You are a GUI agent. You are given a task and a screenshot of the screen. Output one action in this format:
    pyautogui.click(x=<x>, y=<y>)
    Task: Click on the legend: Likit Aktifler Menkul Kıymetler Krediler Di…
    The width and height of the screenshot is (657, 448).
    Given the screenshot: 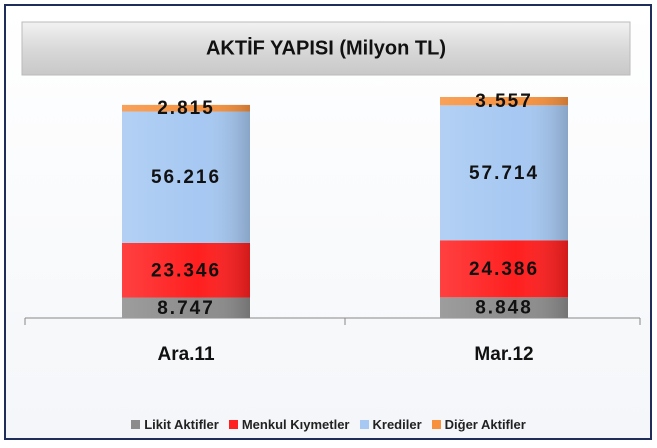 What is the action you would take?
    pyautogui.click(x=328, y=424)
    